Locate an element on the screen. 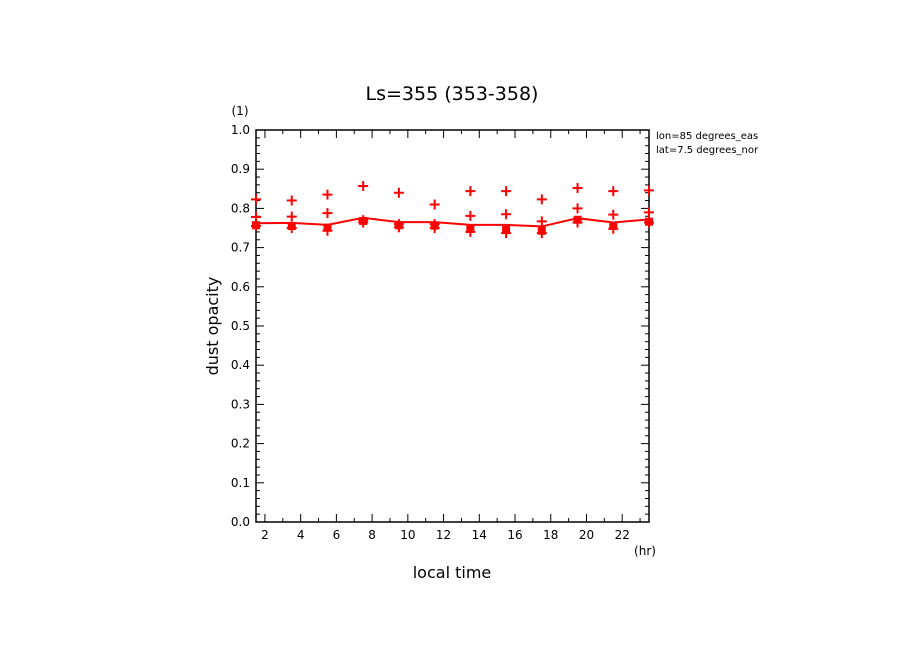 This screenshot has width=904, height=654. y-tick-label: 0.0 is located at coordinates (240, 522).